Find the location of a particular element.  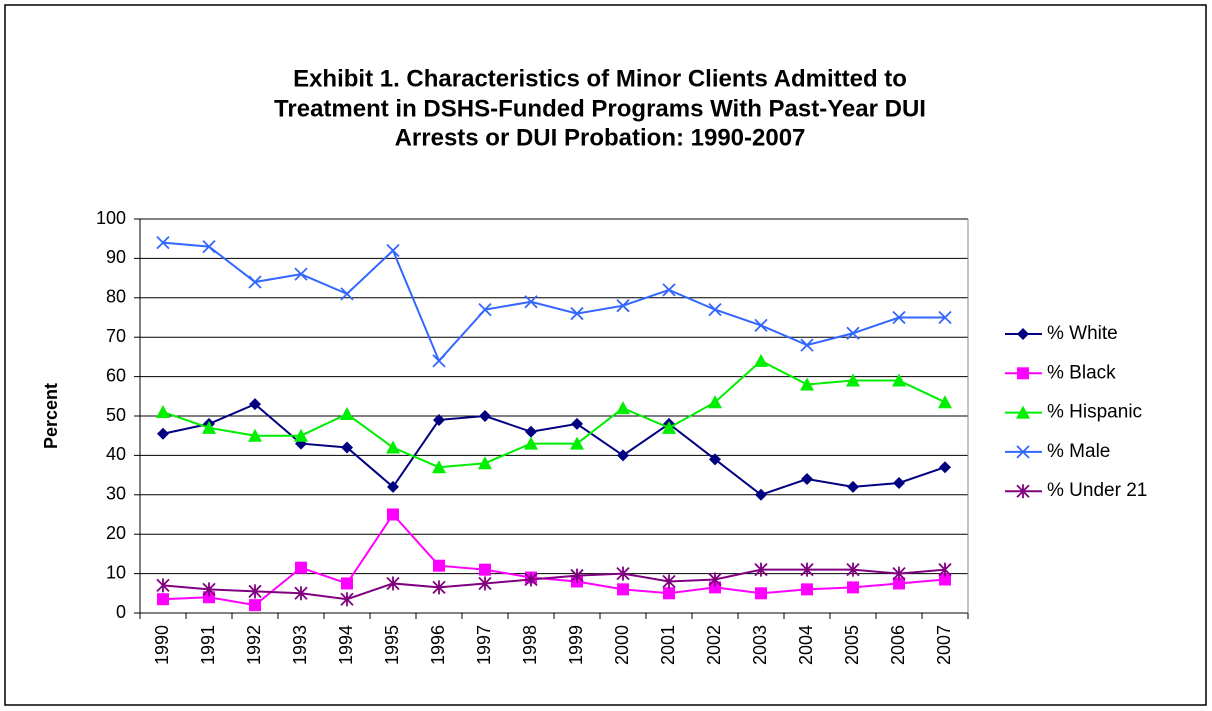

x-tick-label: 2001 is located at coordinates (668, 645).